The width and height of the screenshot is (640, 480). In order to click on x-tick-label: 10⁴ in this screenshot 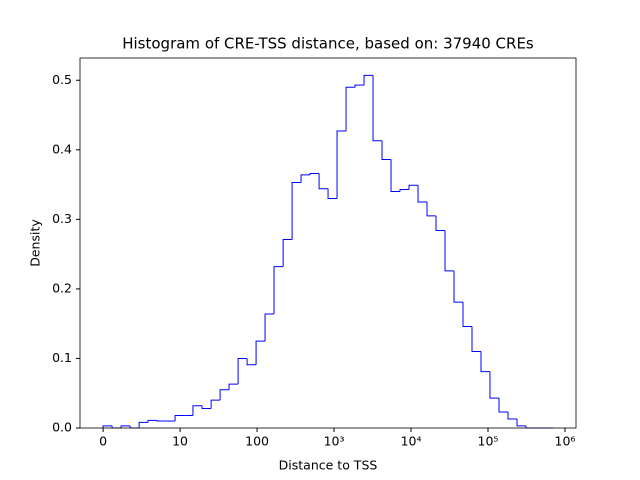, I will do `click(411, 441)`.